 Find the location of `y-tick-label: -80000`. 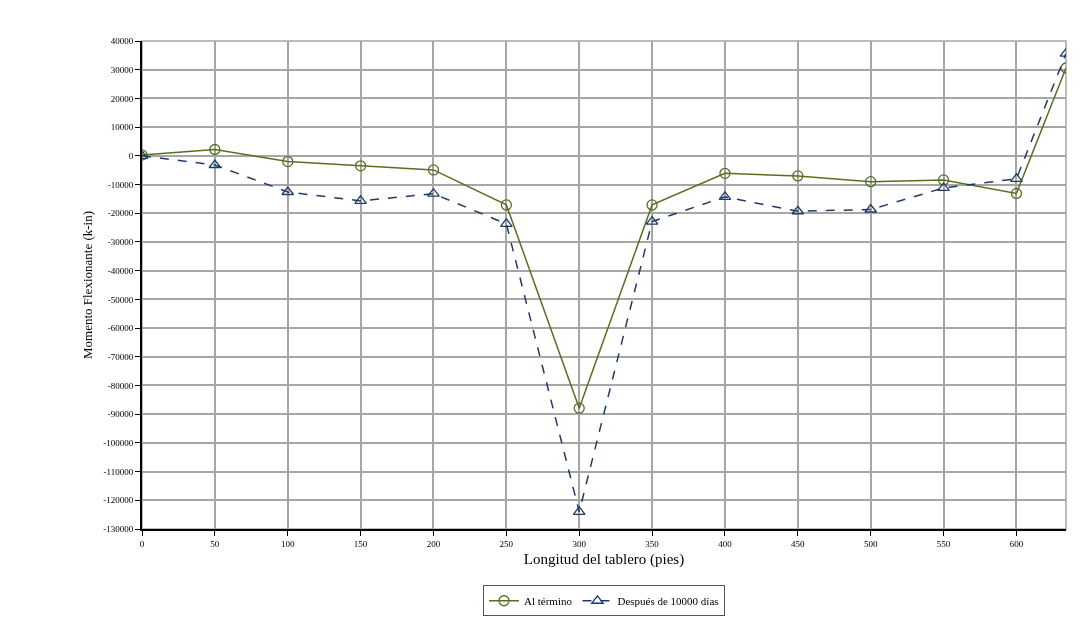

y-tick-label: -80000 is located at coordinates (120, 385).